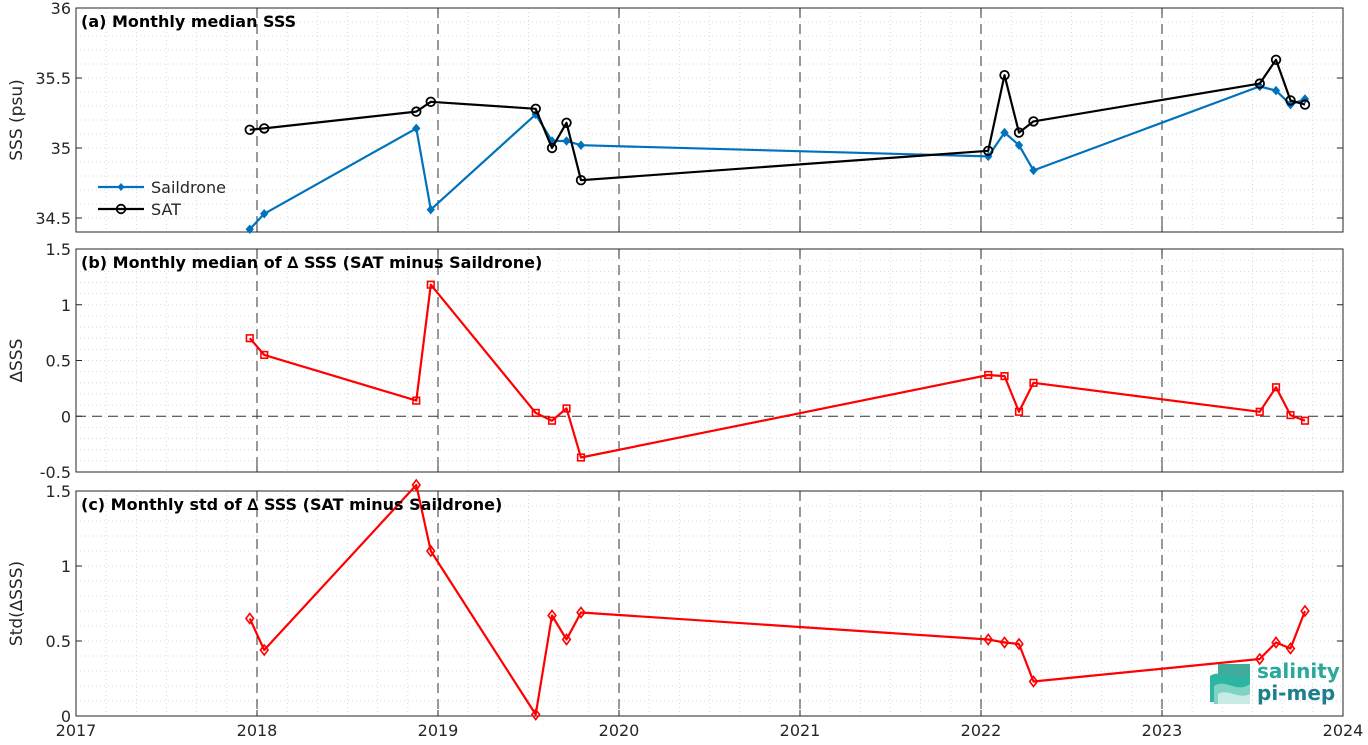 The height and width of the screenshot is (745, 1368). Describe the element at coordinates (166, 209) in the screenshot. I see `legend-label: SAT` at that location.